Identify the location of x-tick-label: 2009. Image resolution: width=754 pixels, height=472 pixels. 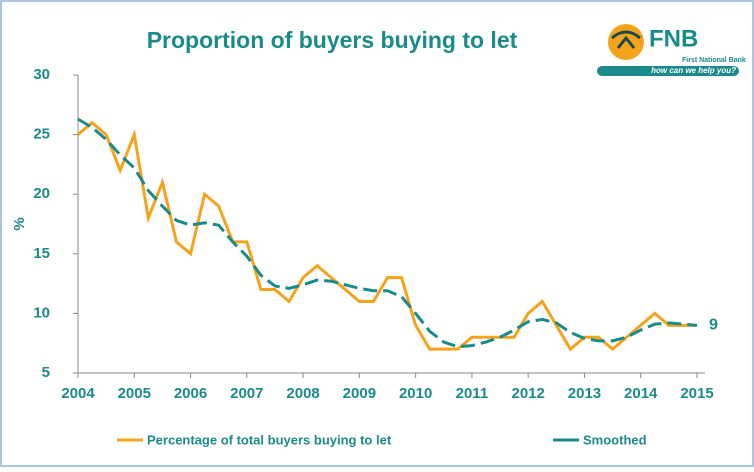
(359, 393).